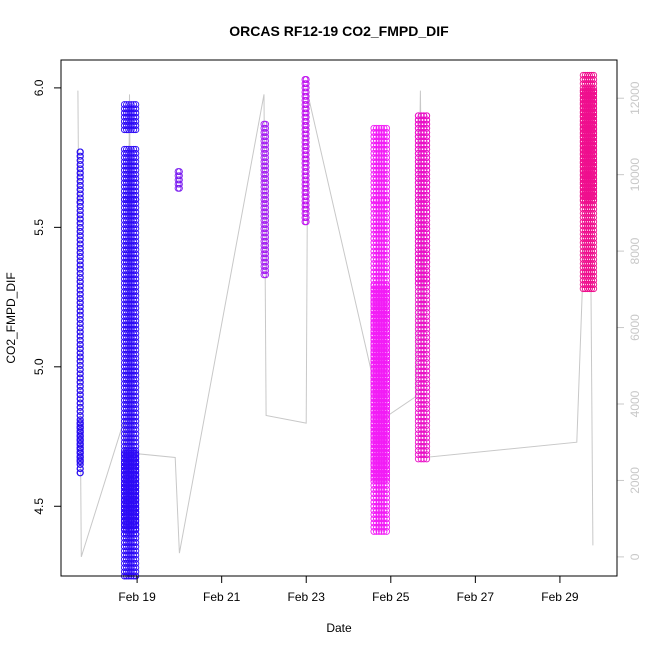  Describe the element at coordinates (560, 597) in the screenshot. I see `x-tick-label: Feb 29` at that location.